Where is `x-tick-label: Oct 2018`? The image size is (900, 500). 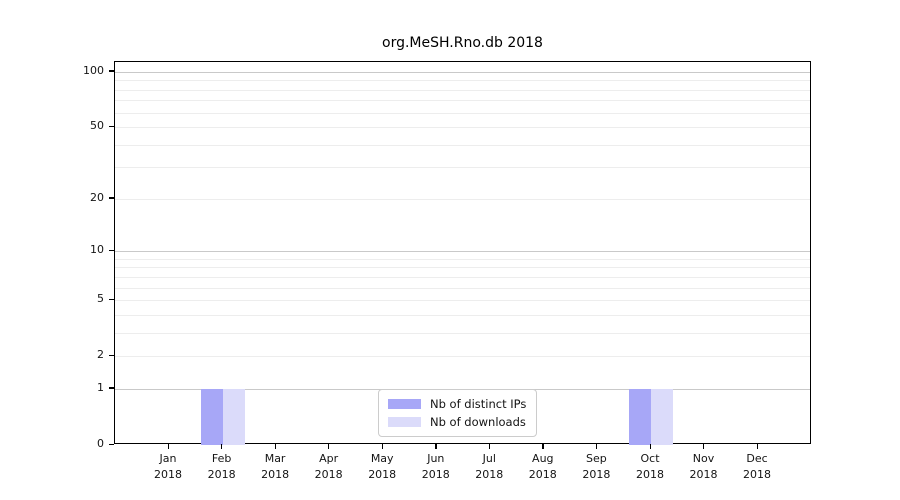 x-tick-label: Oct 2018 is located at coordinates (650, 466).